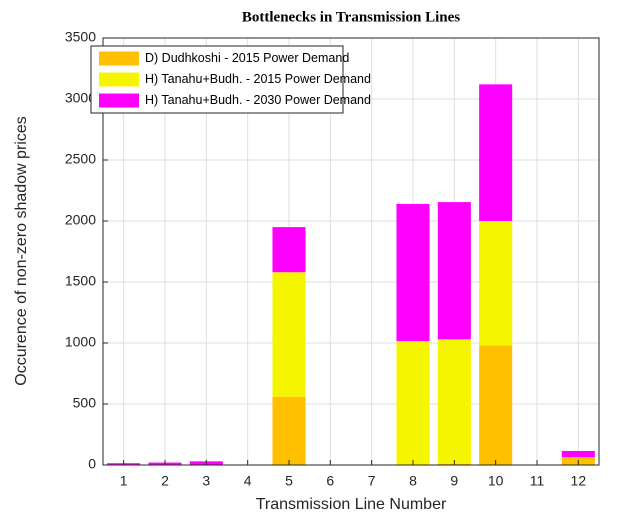 This screenshot has height=513, width=617. What do you see at coordinates (248, 481) in the screenshot?
I see `x-tick-label: 4` at bounding box center [248, 481].